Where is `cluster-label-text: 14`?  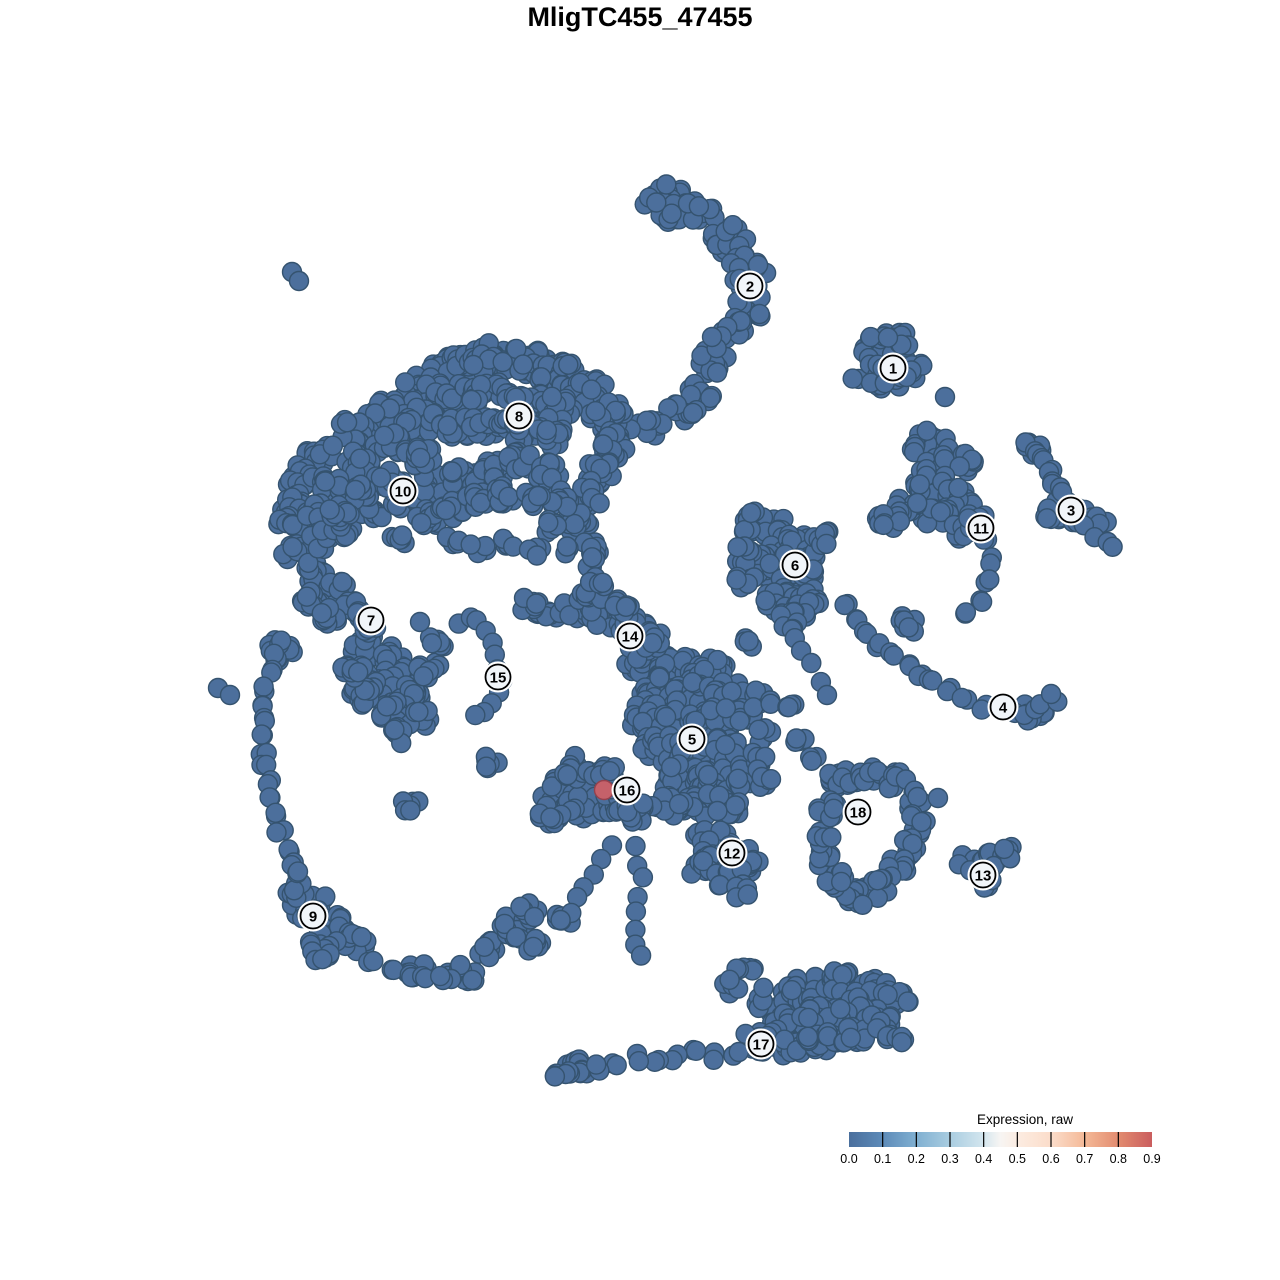
cluster-label-text: 14 is located at coordinates (630, 636).